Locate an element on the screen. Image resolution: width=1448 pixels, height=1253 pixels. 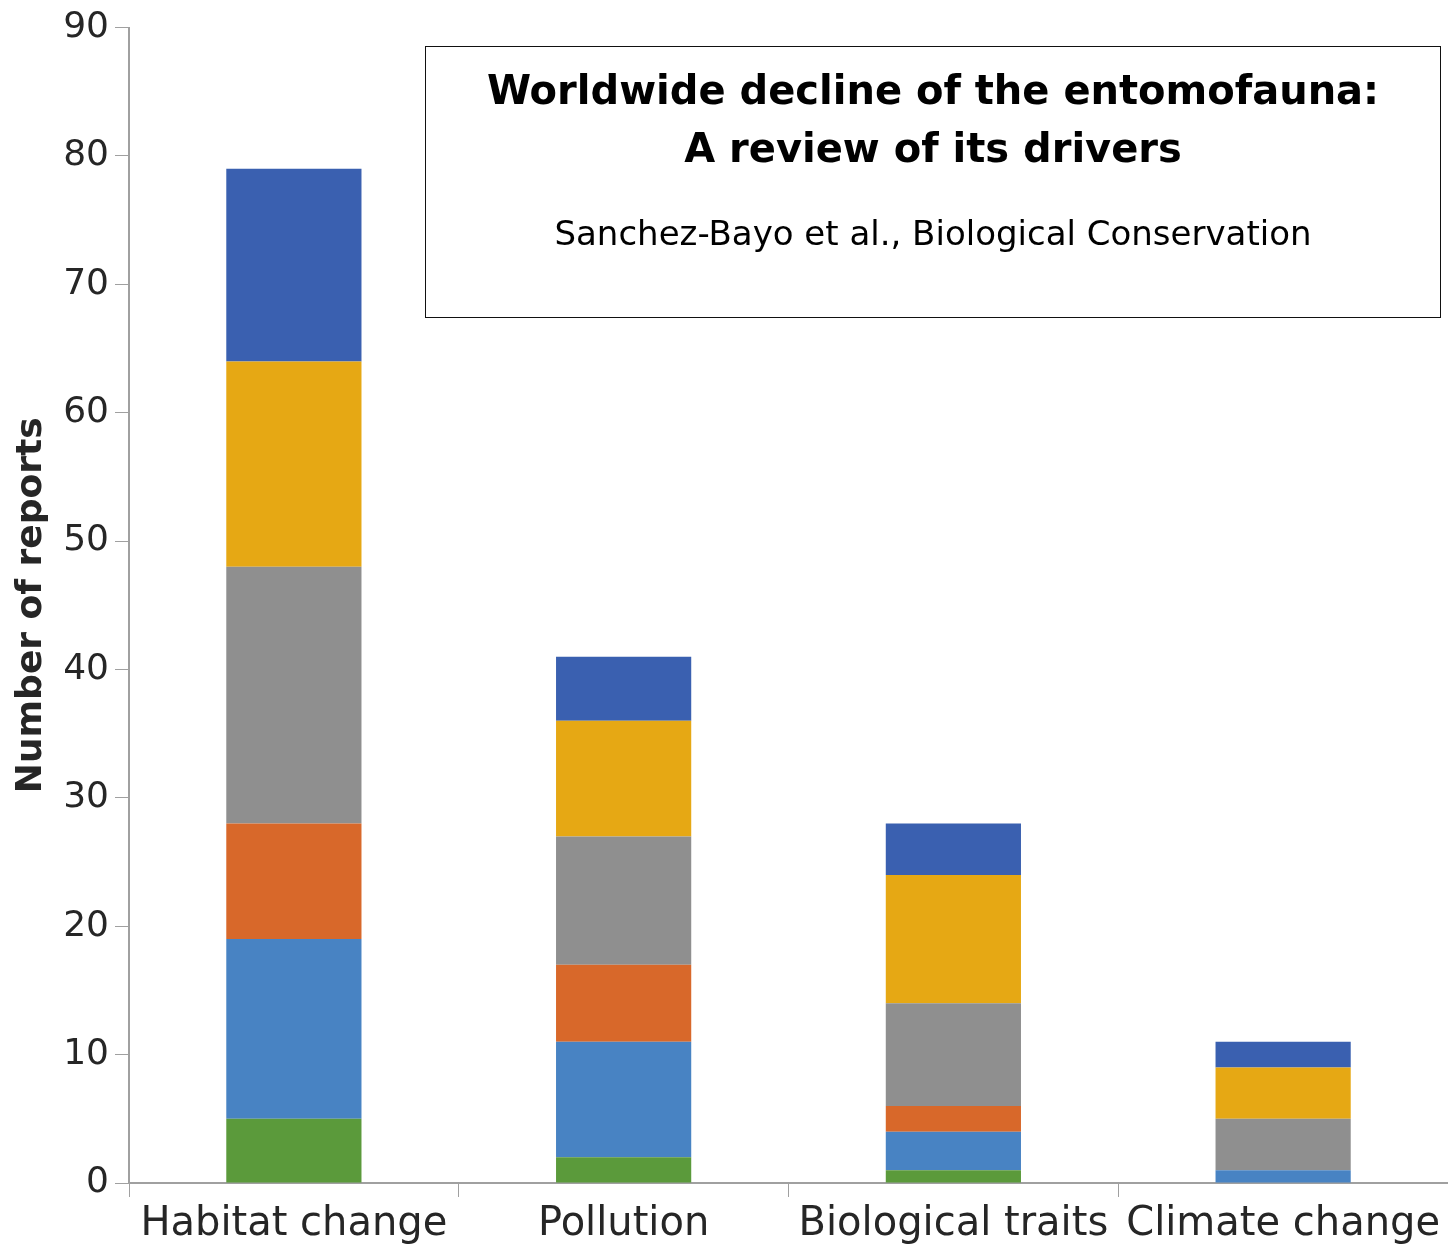
y-axis-title: Number of reports is located at coordinates (28, 605).